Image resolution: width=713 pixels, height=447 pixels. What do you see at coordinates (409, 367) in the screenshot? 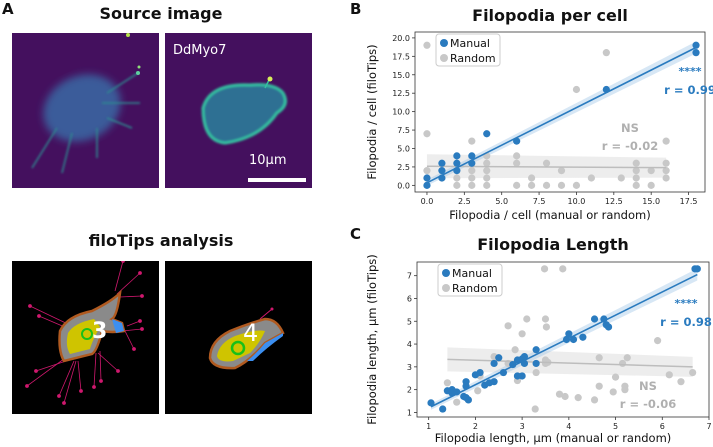
I see `y-tick-label: 3` at bounding box center [409, 367].